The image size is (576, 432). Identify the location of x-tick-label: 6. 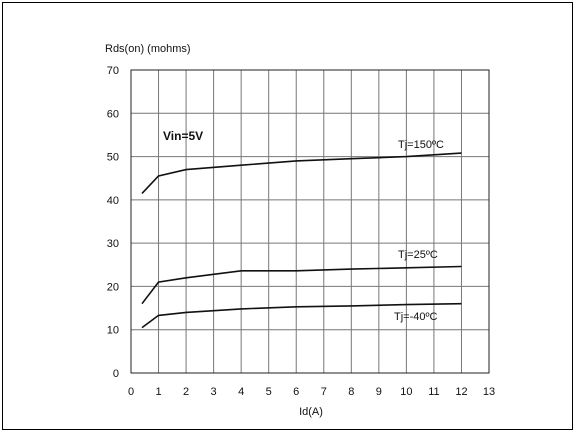
(296, 392).